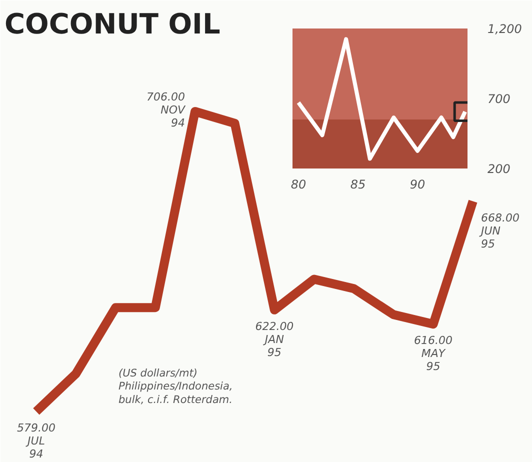 This screenshot has width=532, height=462. I want to click on x-tick-label: 90, so click(418, 185).